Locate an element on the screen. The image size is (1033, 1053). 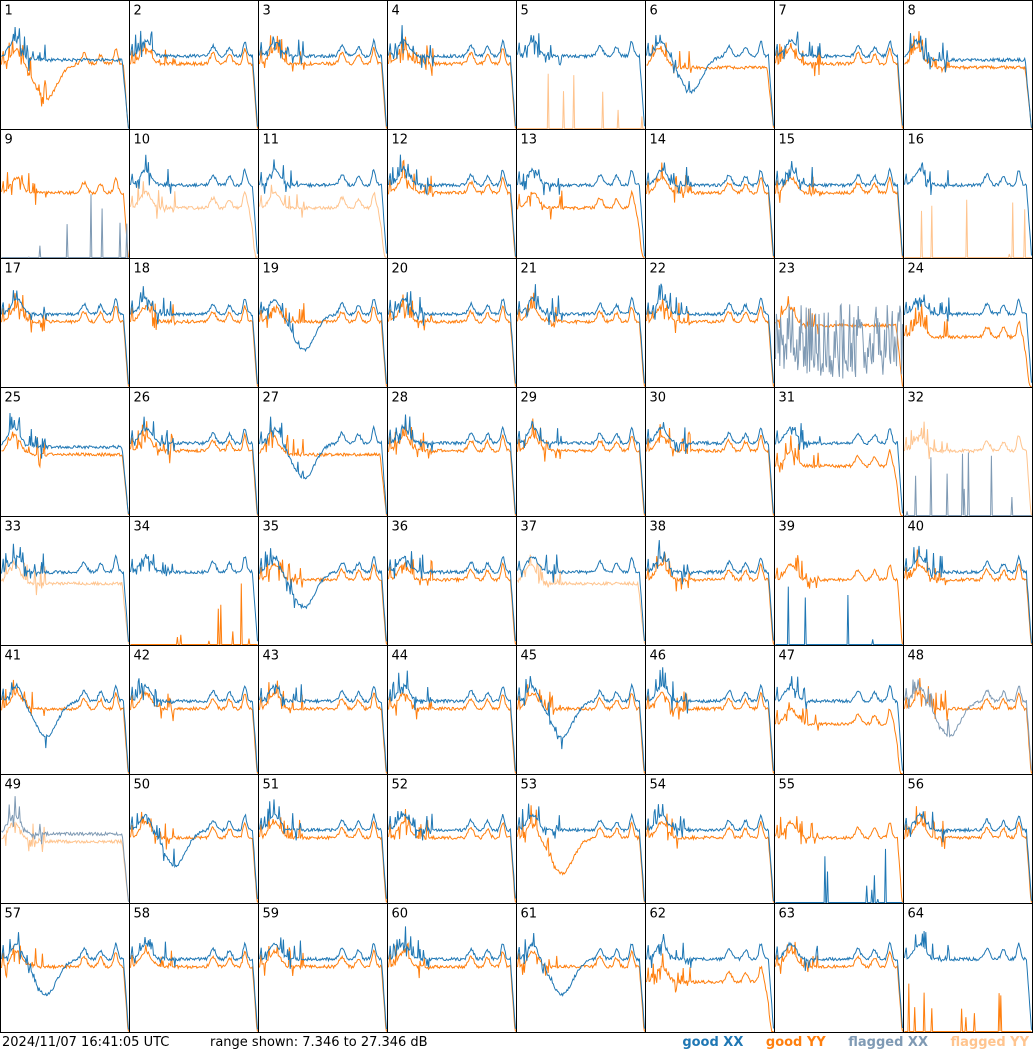
panel-label: 48 is located at coordinates (916, 656).